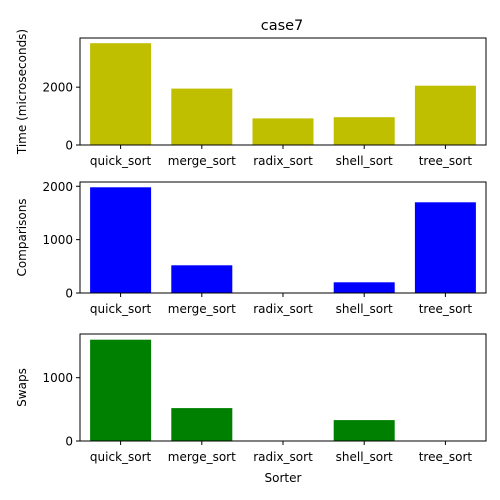  I want to click on y-axis-label: Comparisons, so click(22, 237).